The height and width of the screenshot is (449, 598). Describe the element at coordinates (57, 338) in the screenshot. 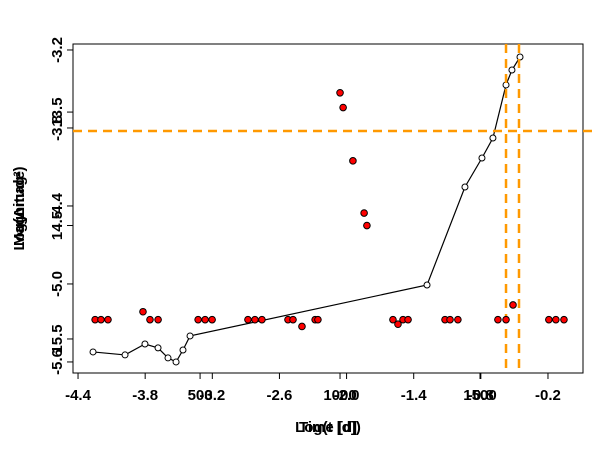

I see `y-tick-label: 15.5` at that location.